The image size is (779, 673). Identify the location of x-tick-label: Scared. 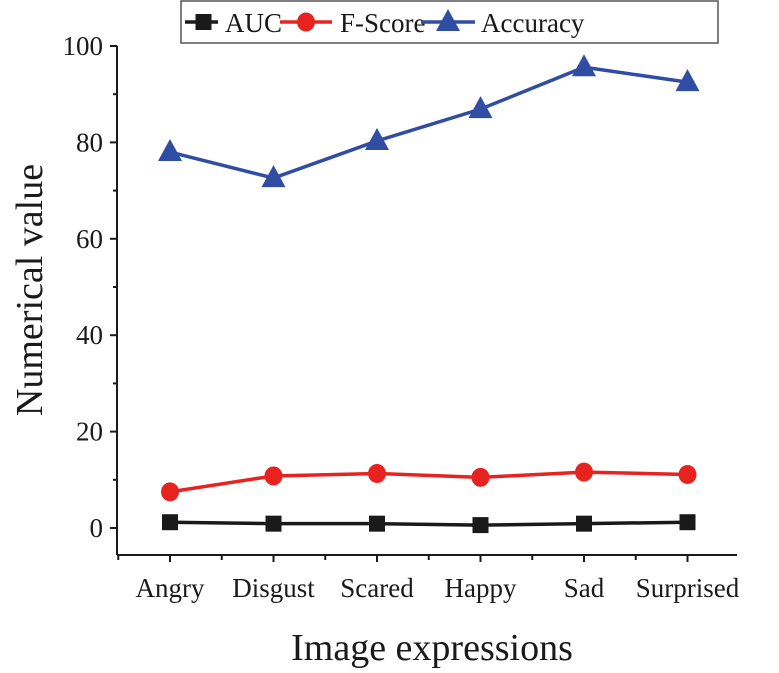
(377, 588).